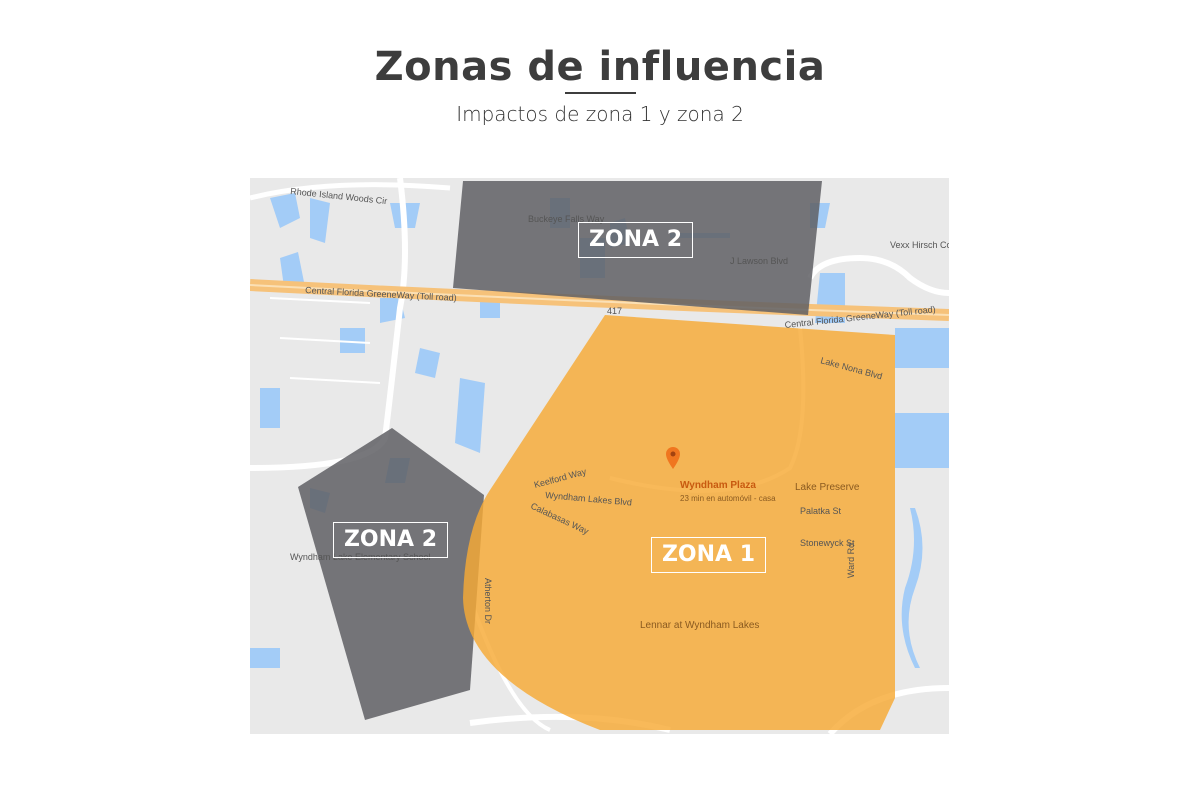 Image resolution: width=1200 pixels, height=800 pixels. What do you see at coordinates (600, 93) in the screenshot?
I see `title-underline` at bounding box center [600, 93].